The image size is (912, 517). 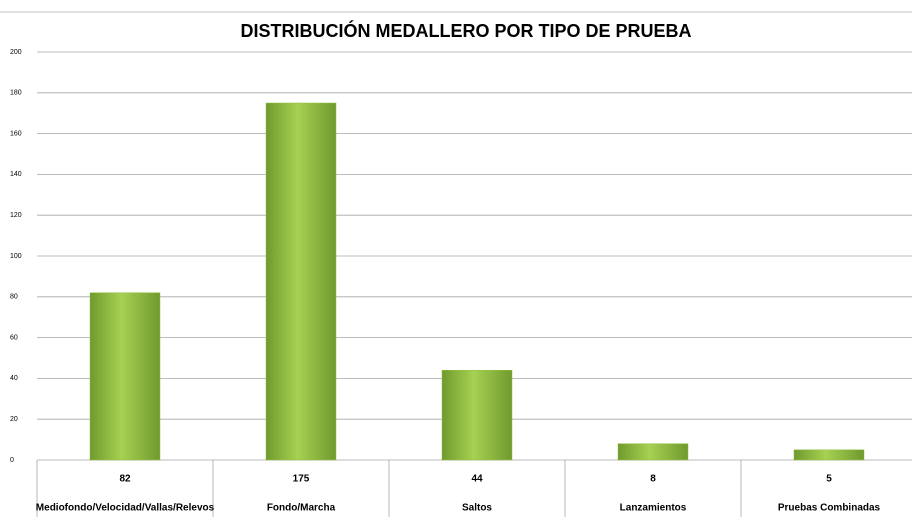 What do you see at coordinates (14, 419) in the screenshot?
I see `y-tick-label: 20` at bounding box center [14, 419].